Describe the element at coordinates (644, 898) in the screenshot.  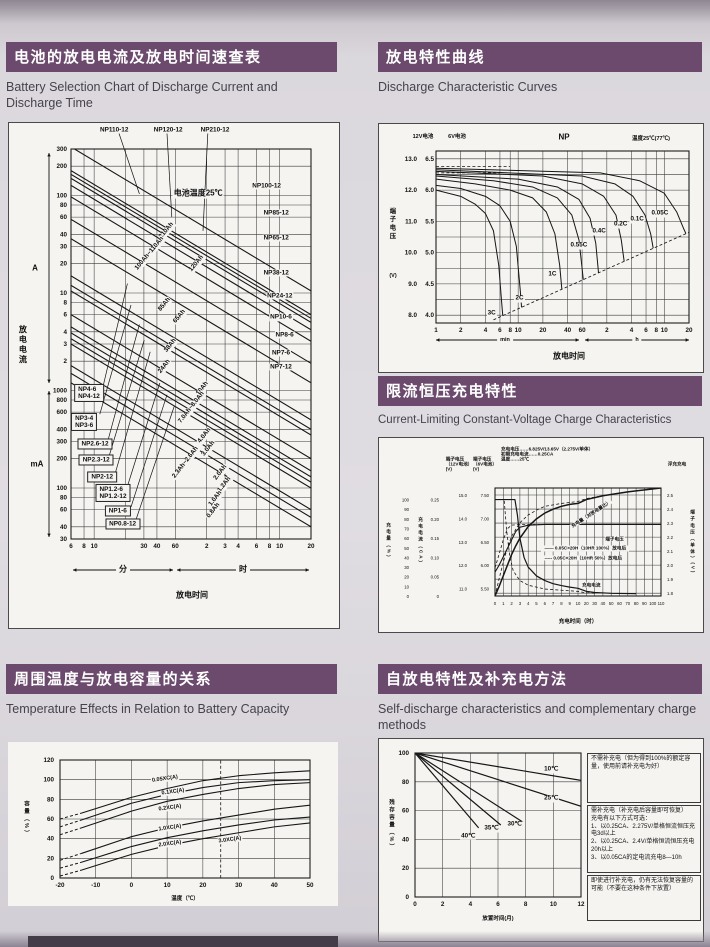
I see `note-capacity-unrecoverable: 即使进行补充电，仍有无法恢复容量的可能（不要在这种条件下放置）` at that location.